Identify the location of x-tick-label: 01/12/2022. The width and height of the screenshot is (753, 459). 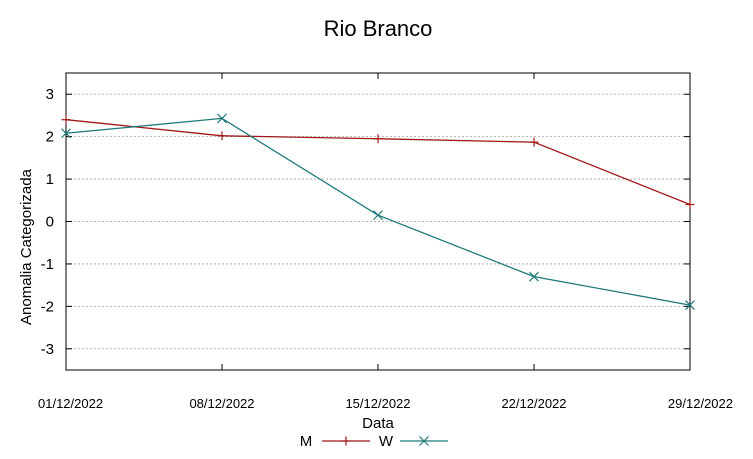
(70, 403).